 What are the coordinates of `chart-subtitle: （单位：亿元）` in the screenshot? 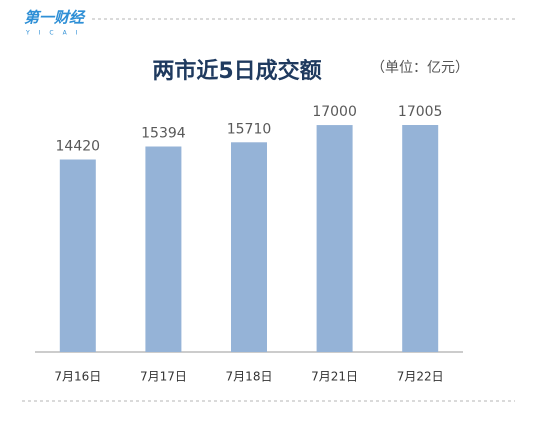 It's located at (420, 68).